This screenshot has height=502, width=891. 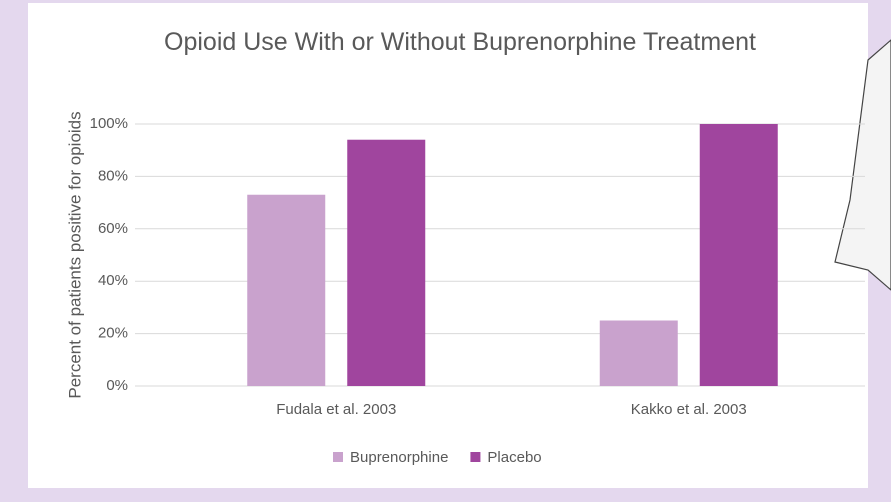 What do you see at coordinates (862, 165) in the screenshot?
I see `map-decoration` at bounding box center [862, 165].